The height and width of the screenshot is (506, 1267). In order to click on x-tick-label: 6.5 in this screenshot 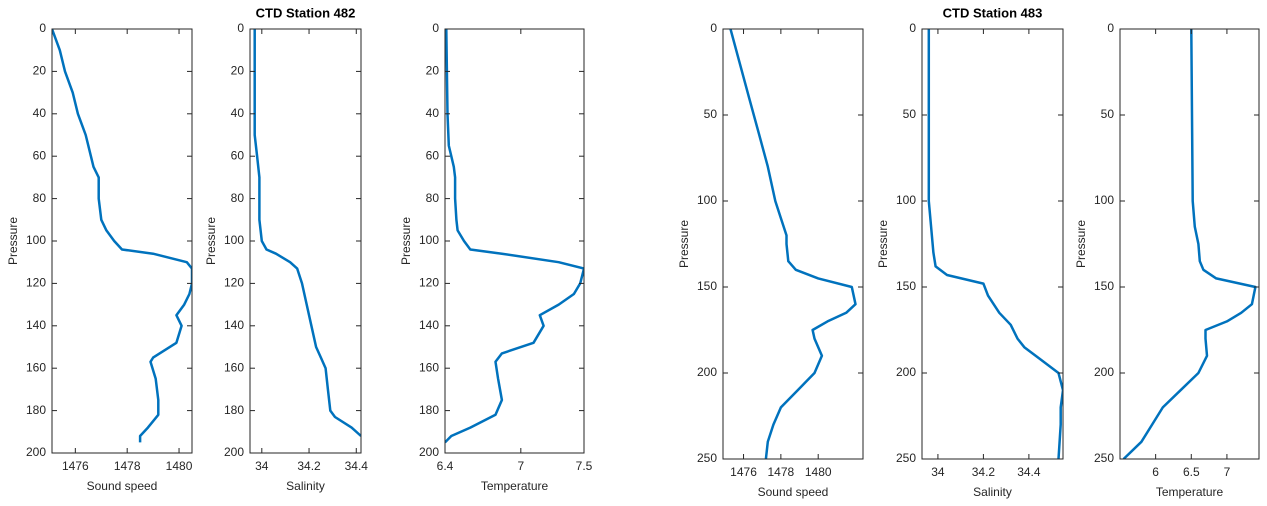, I will do `click(1191, 472)`.